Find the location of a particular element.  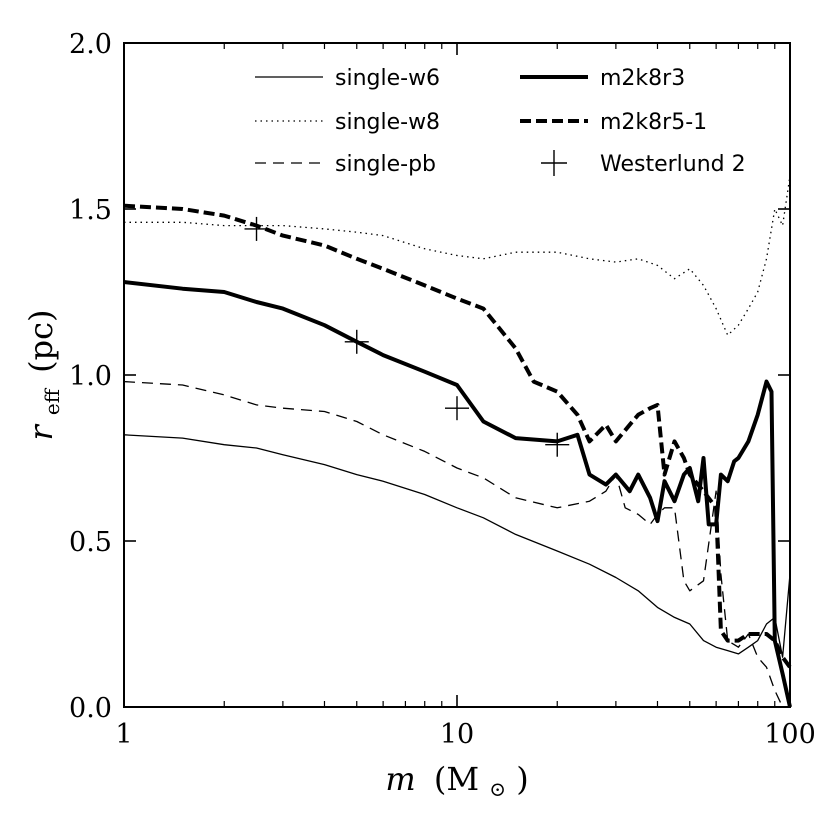

legend-label-westerlund: Westerlund 2 is located at coordinates (673, 164).